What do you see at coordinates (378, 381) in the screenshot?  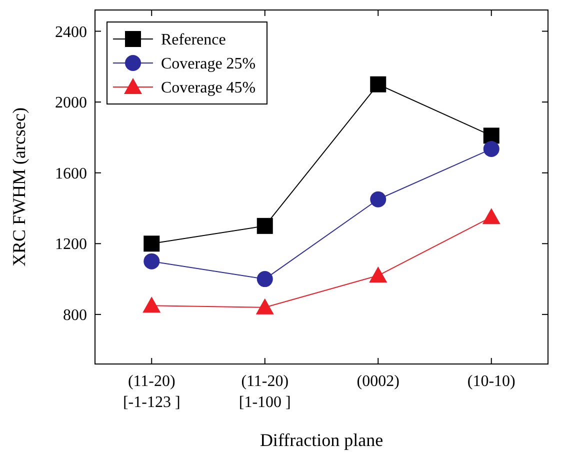 I see `x-tick-label: (0002)` at bounding box center [378, 381].